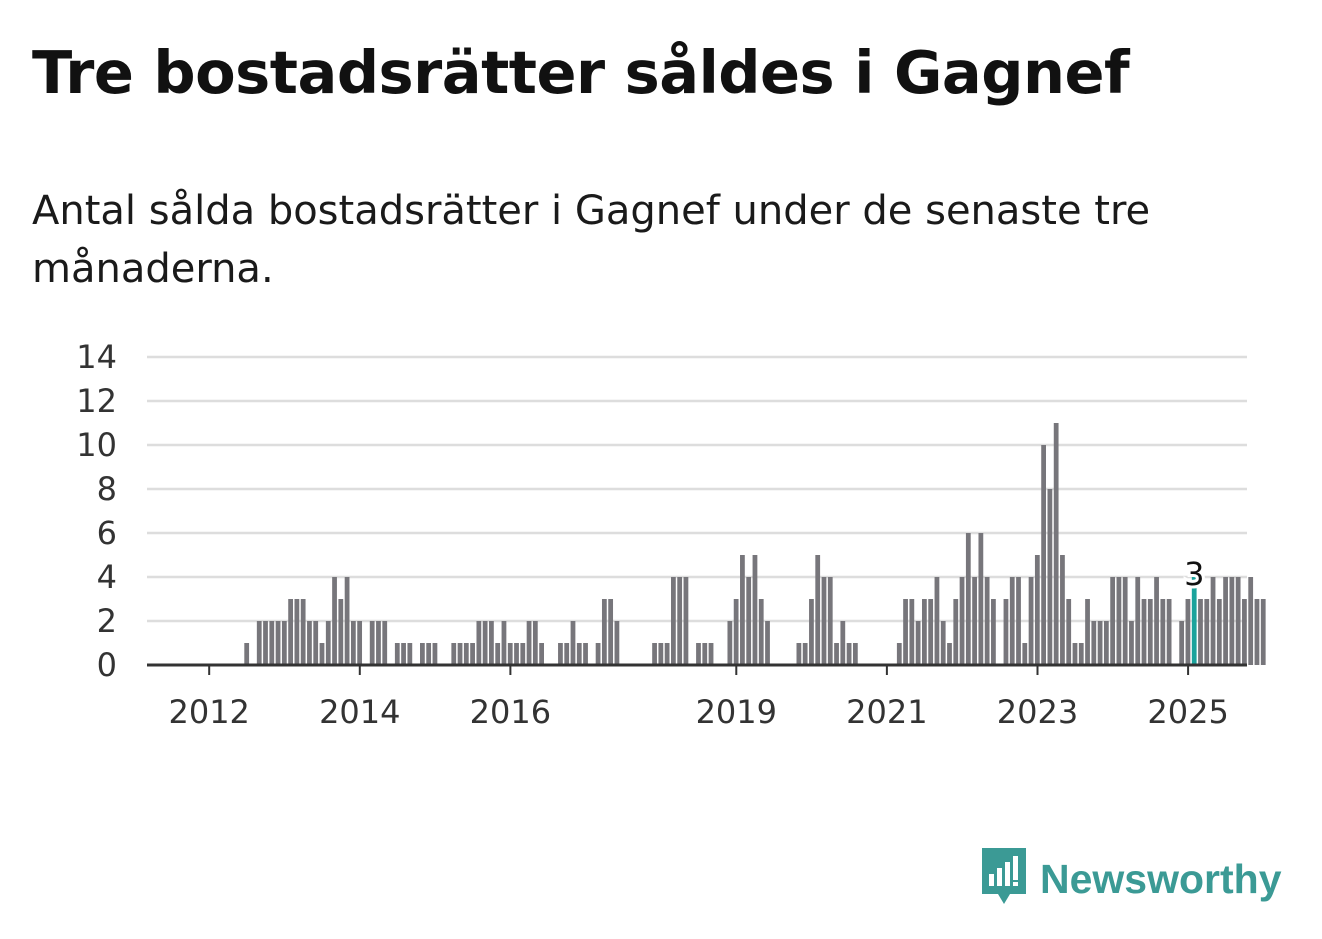 This screenshot has height=939, width=1322. What do you see at coordinates (208, 712) in the screenshot?
I see `x-tick-label: 2012` at bounding box center [208, 712].